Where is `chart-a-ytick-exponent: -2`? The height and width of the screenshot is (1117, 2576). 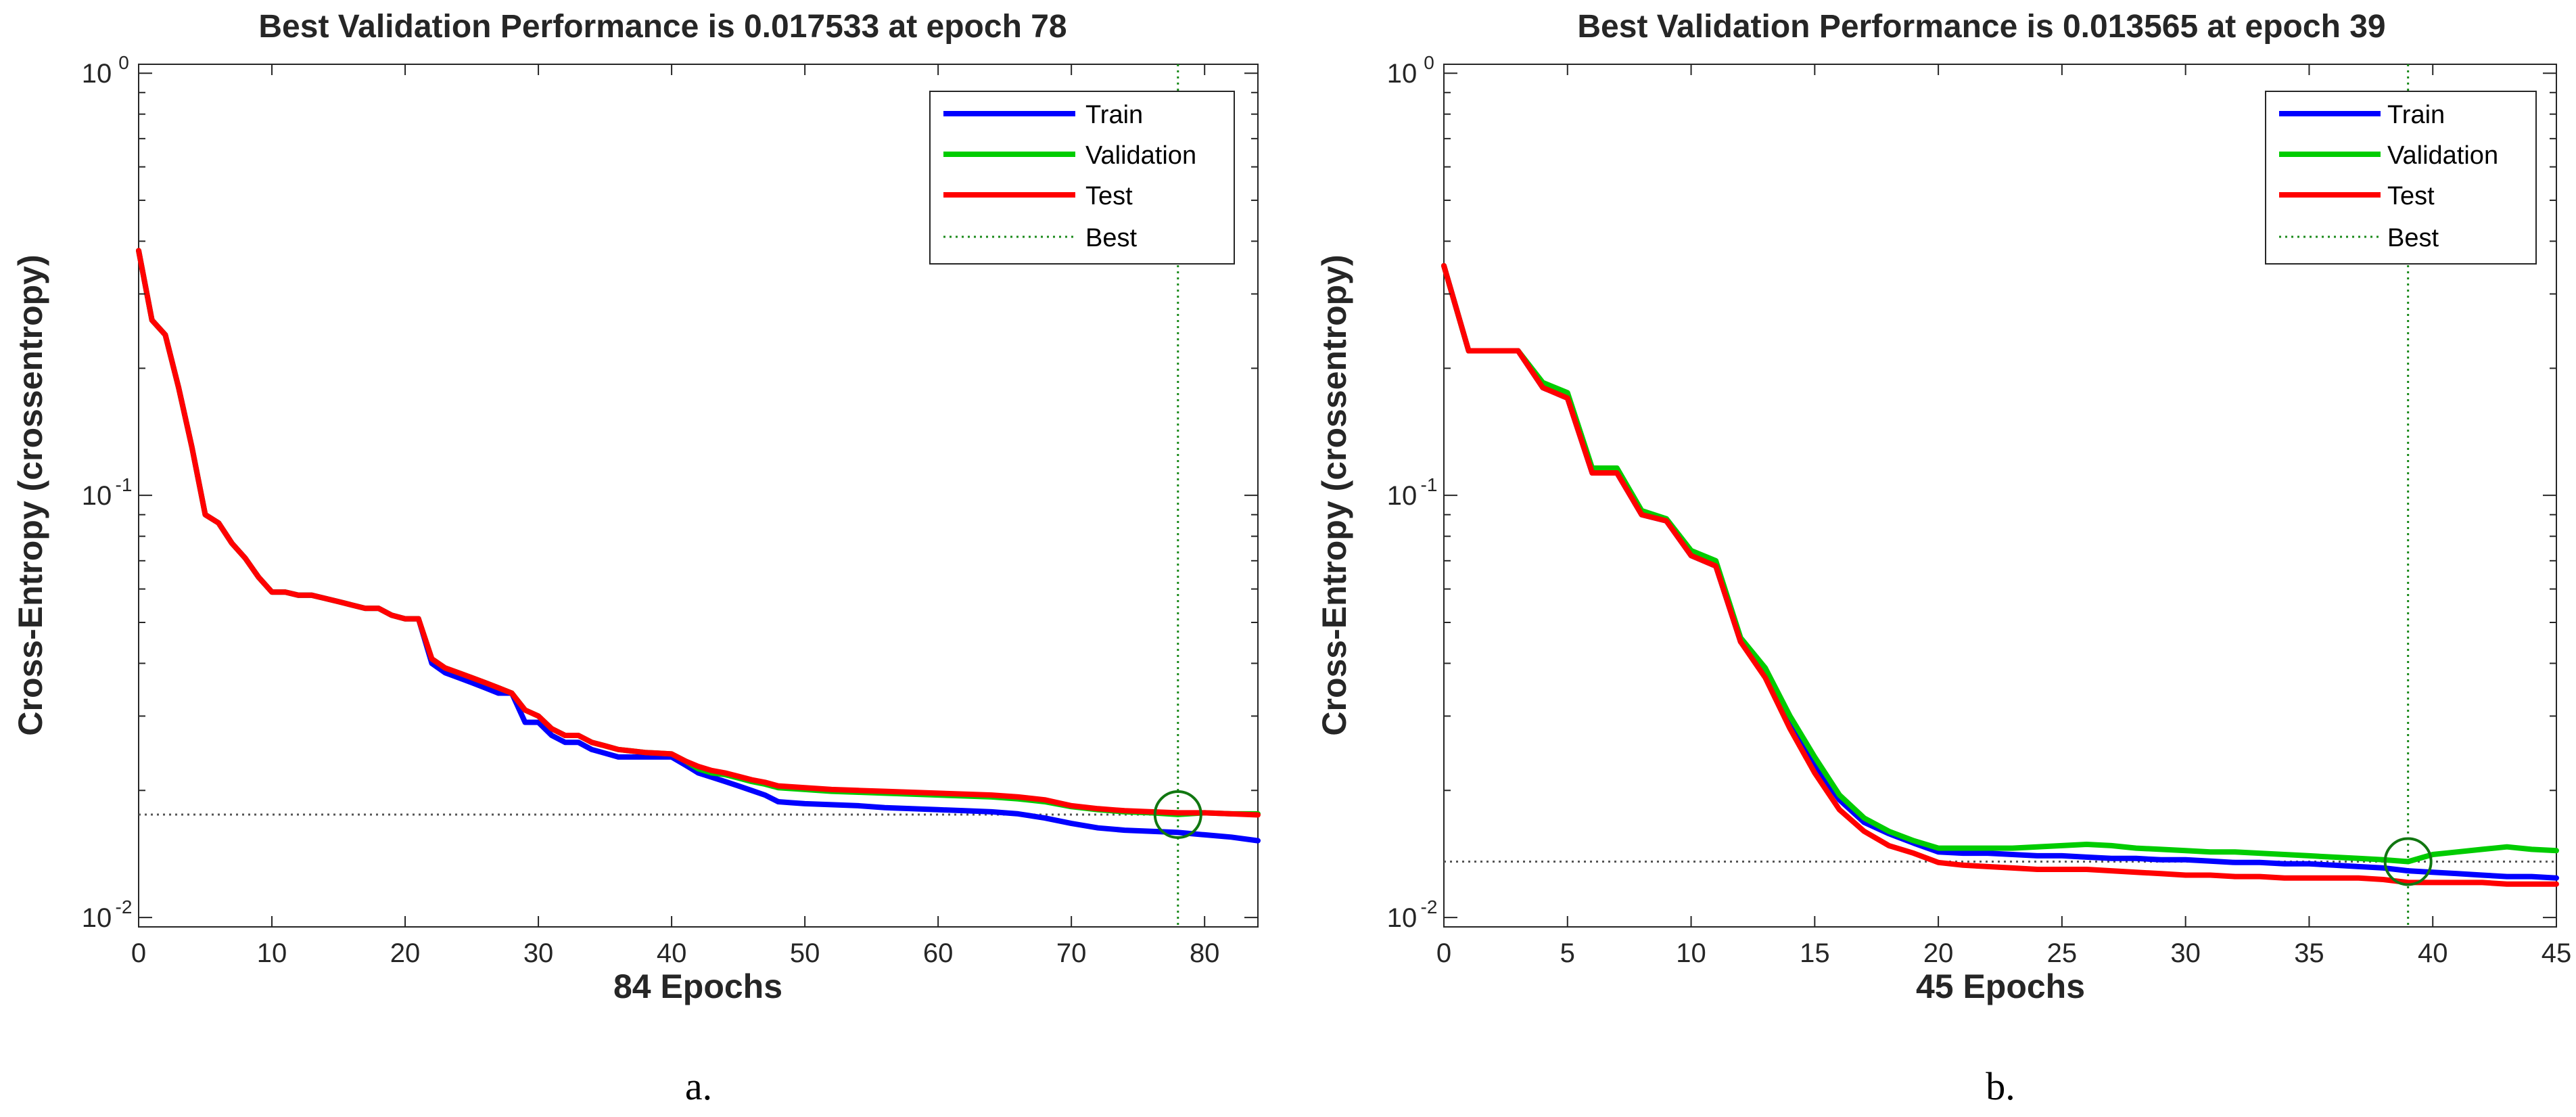
chart-a-ytick-exponent: -2 is located at coordinates (124, 907).